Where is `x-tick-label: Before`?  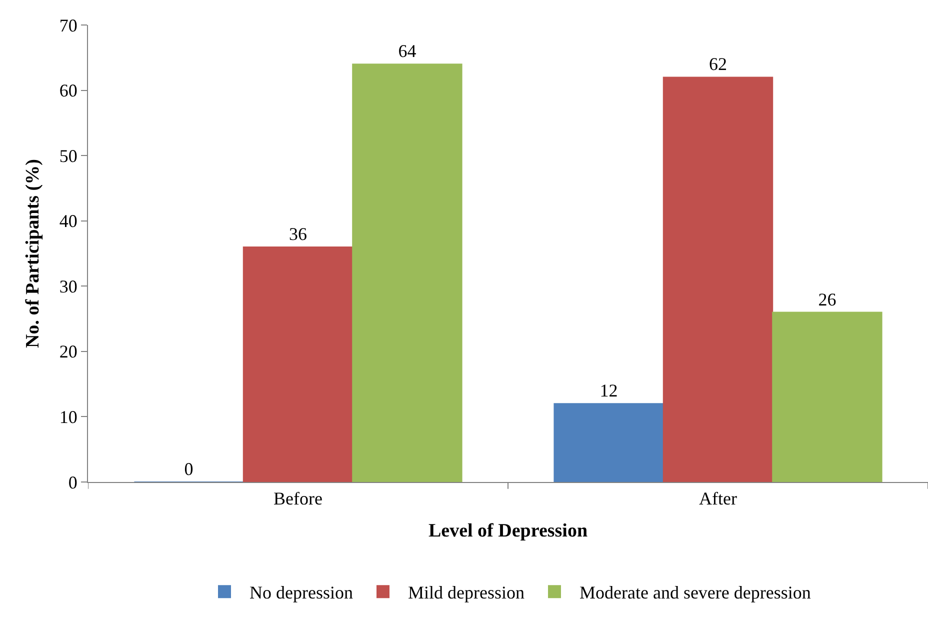
x-tick-label: Before is located at coordinates (298, 498).